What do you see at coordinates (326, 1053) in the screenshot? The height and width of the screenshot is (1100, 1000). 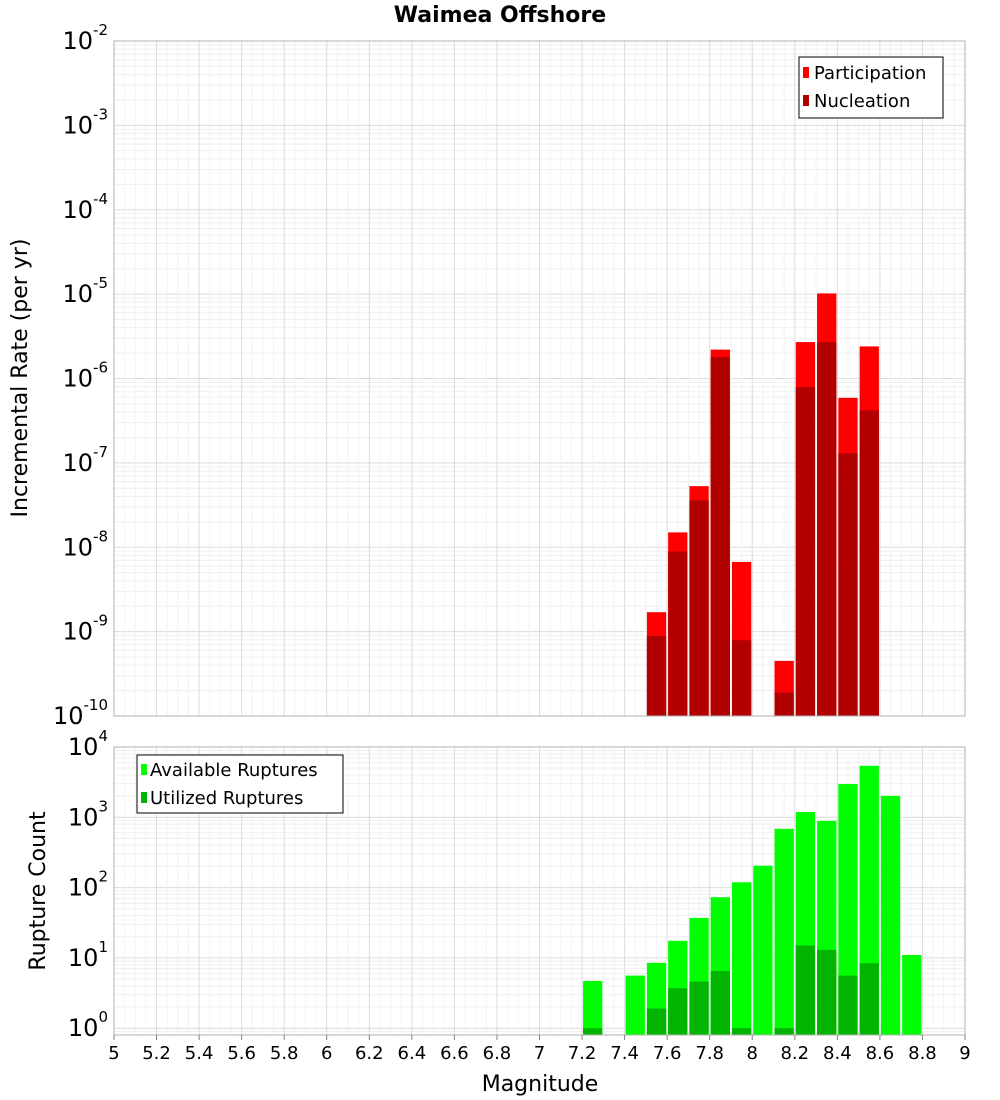 I see `x-tick-label: 6` at bounding box center [326, 1053].